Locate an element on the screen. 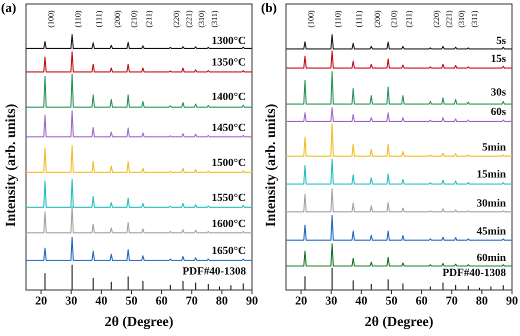 The image size is (520, 336). chart-title: (a) is located at coordinates (8, 8).